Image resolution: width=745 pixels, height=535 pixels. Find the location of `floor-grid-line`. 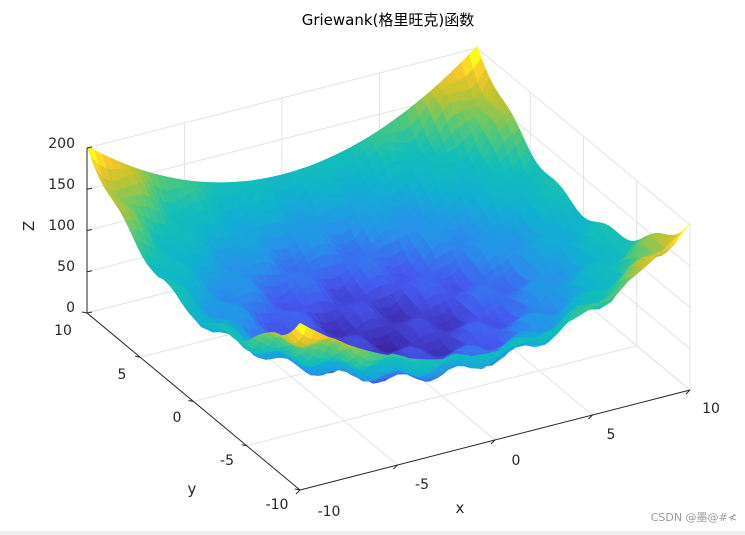

floor-grid-line is located at coordinates (441, 396).